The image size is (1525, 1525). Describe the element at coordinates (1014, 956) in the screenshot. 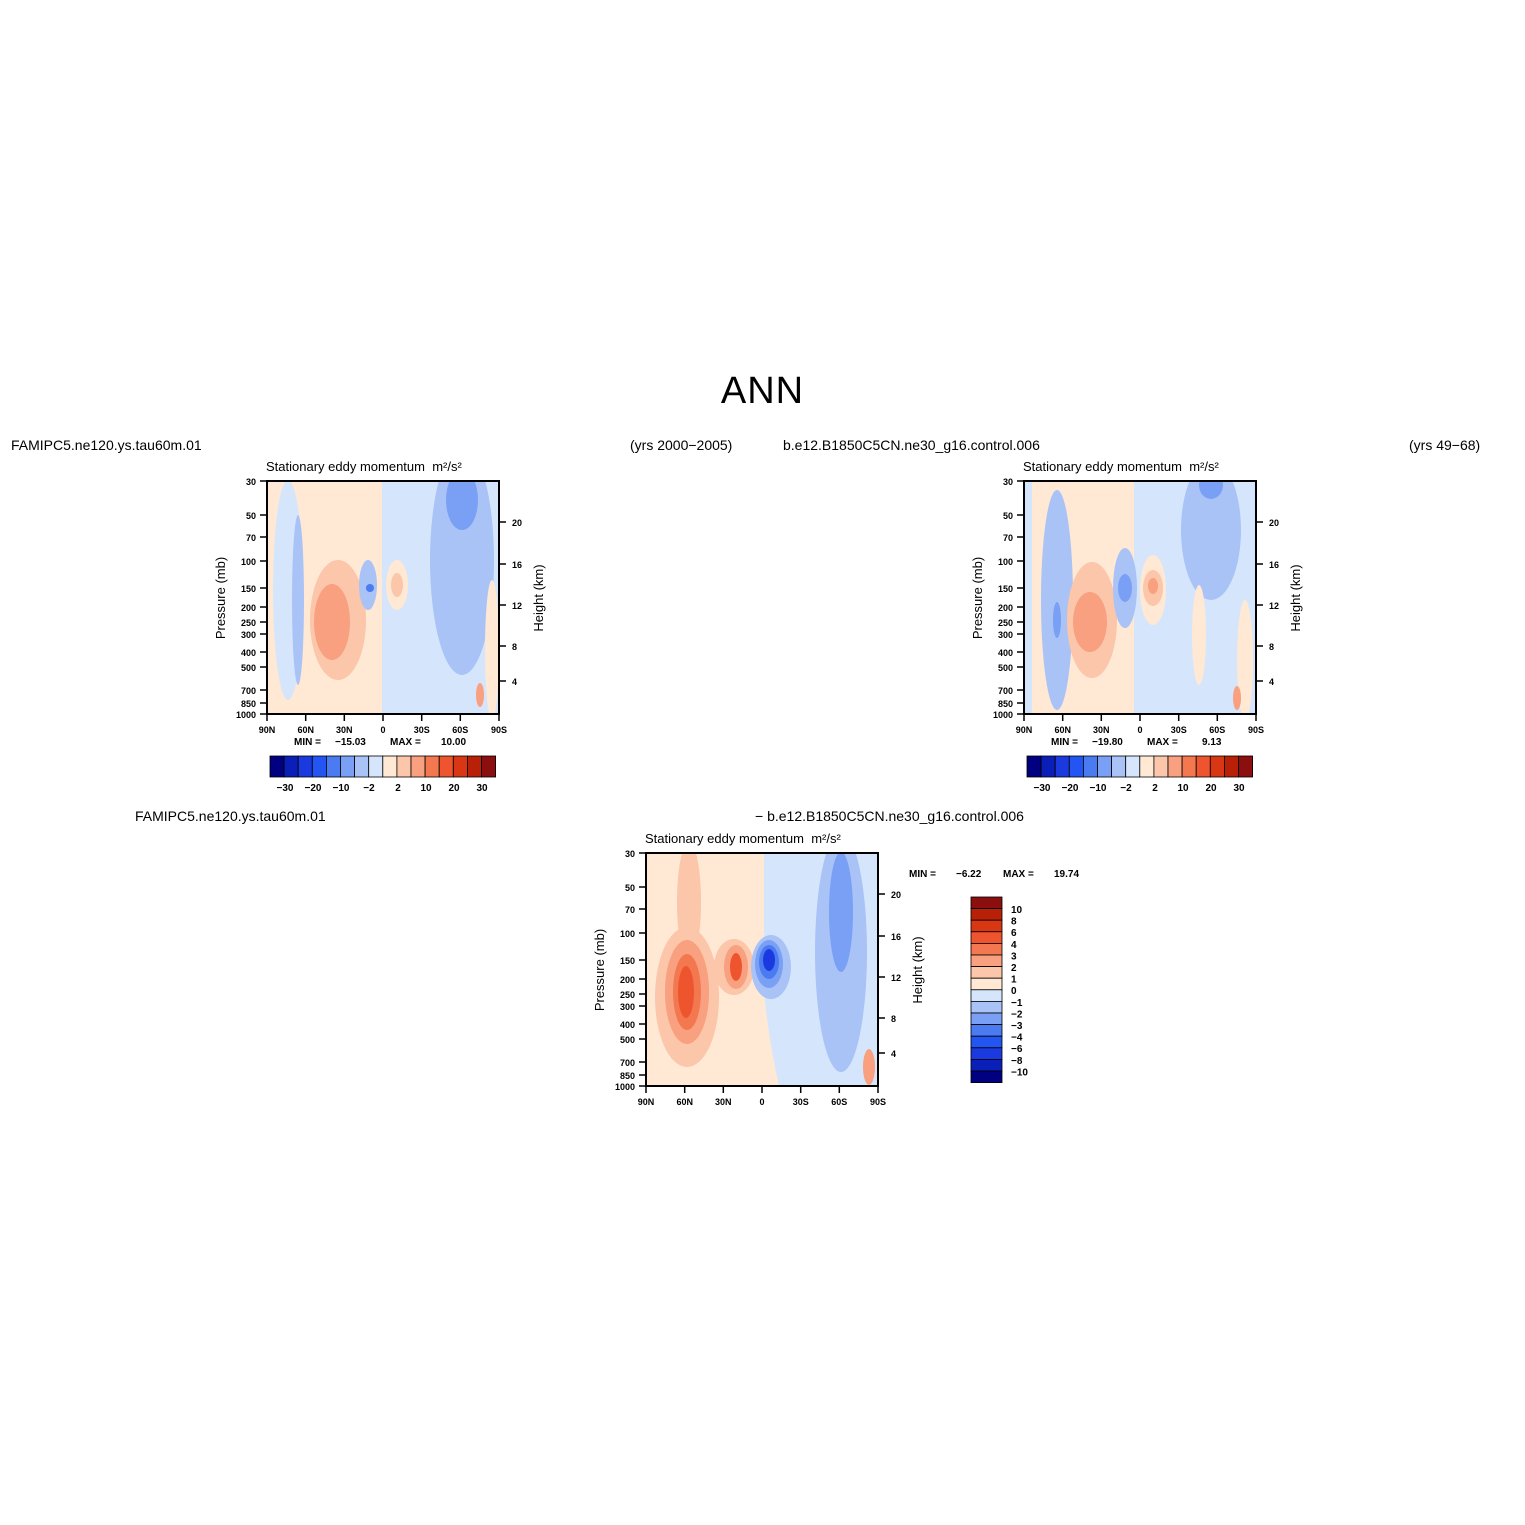

I see `colorbar-label: 3` at that location.